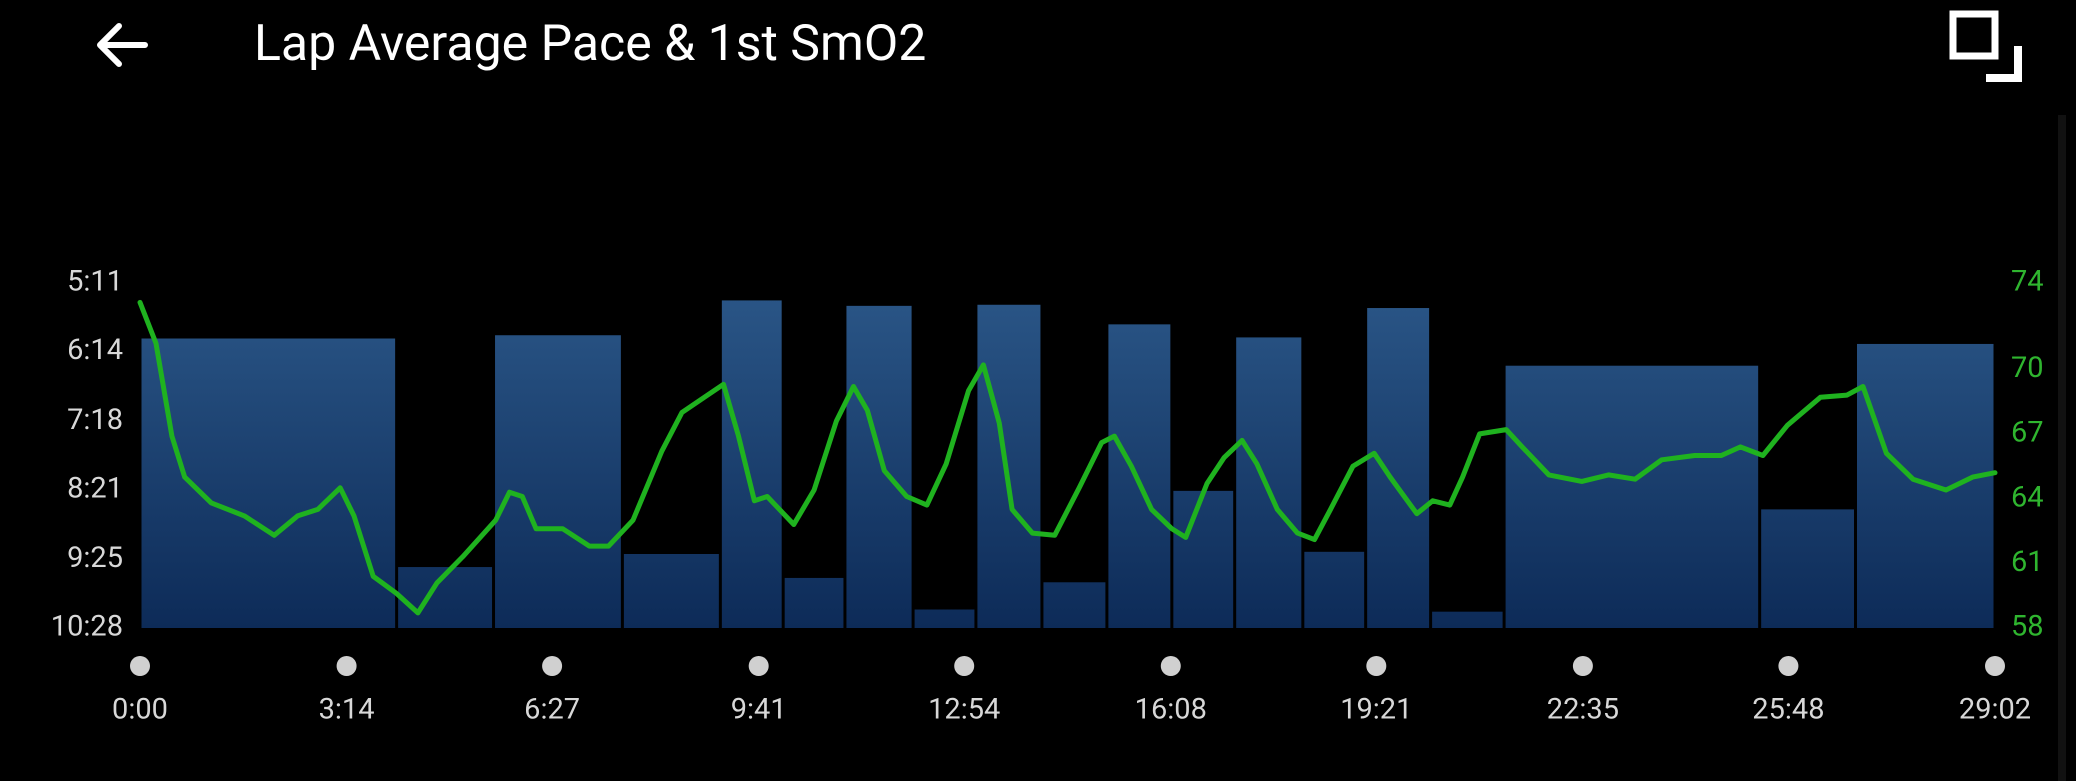  I want to click on y2-tick-label: 64, so click(2027, 497).